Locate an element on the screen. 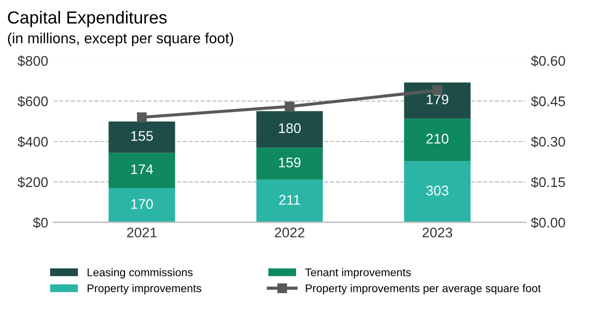 This screenshot has width=591, height=311. y-tick-label: $0 is located at coordinates (40, 222).